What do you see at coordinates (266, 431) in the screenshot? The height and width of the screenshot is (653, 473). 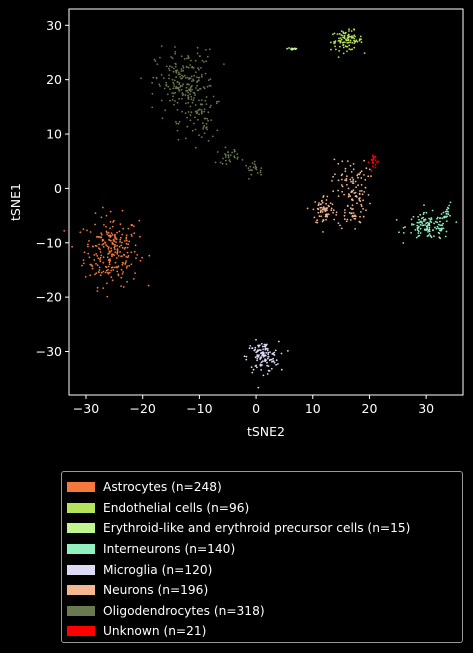 I see `x-axis-label: tSNE2` at bounding box center [266, 431].